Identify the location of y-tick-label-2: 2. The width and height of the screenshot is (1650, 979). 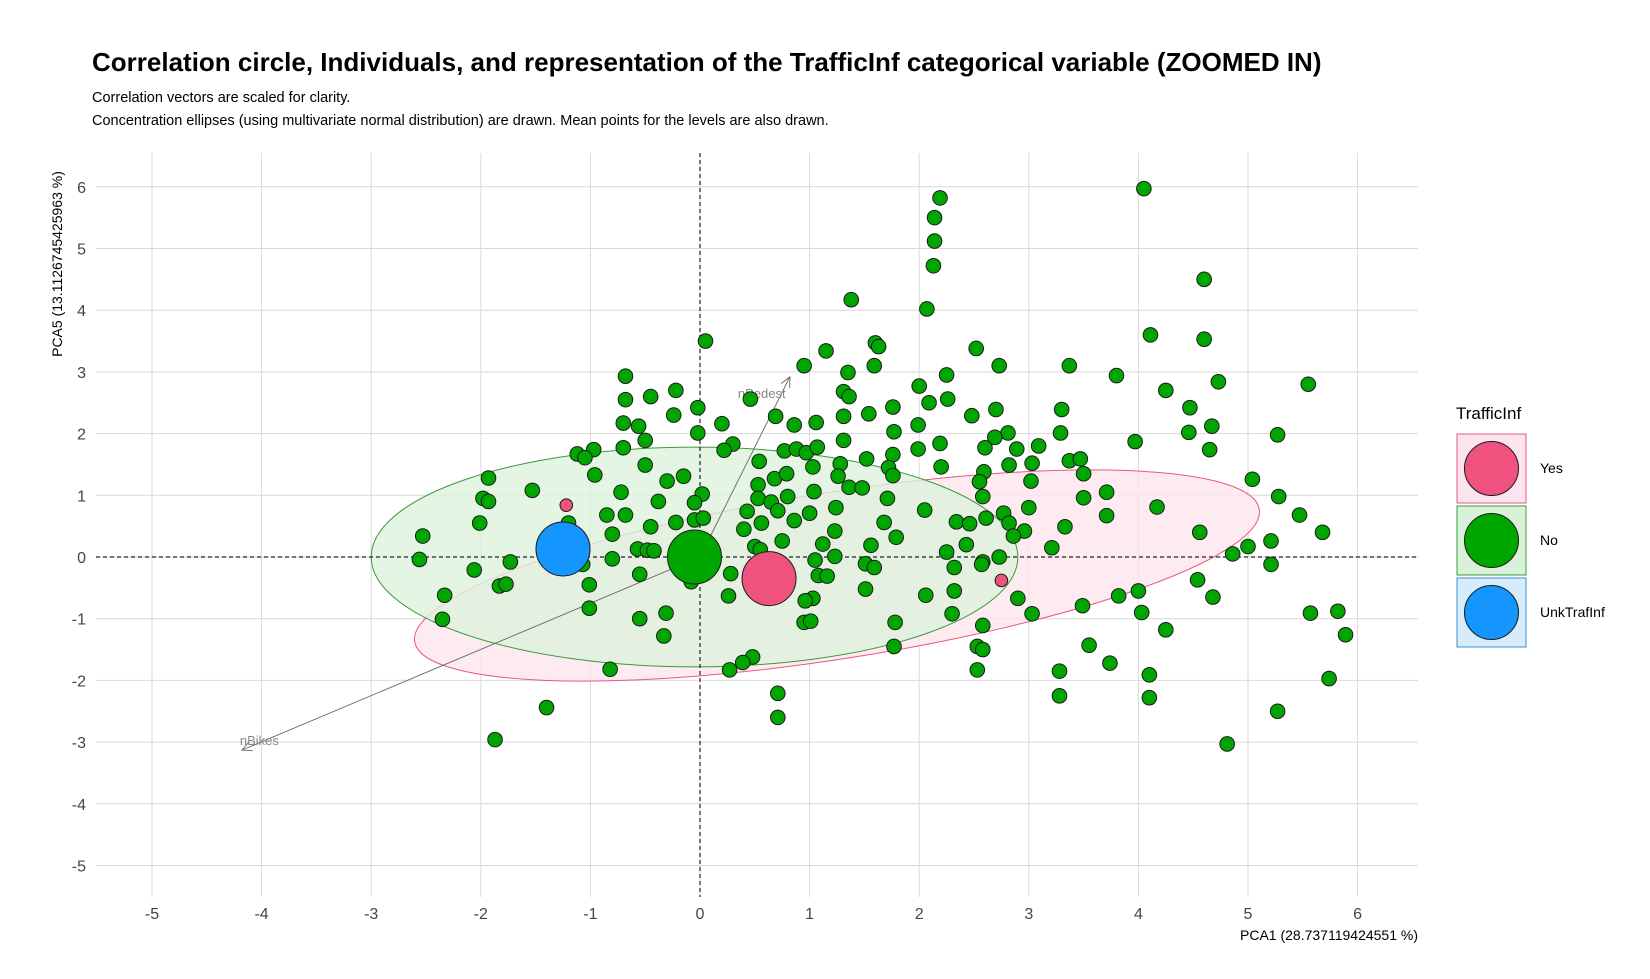
(81, 435).